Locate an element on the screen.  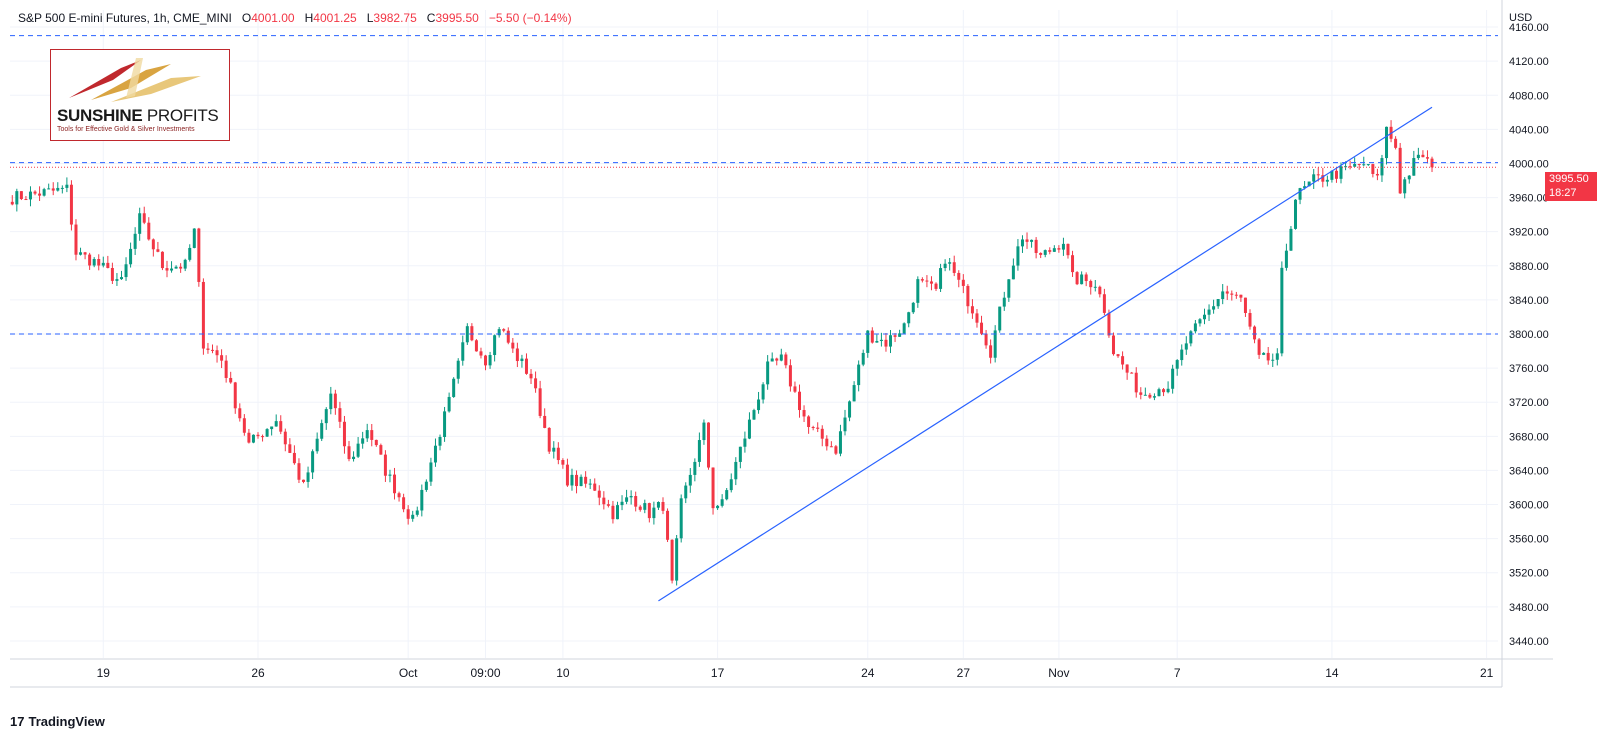
last-price: 3995.50 is located at coordinates (1569, 179).